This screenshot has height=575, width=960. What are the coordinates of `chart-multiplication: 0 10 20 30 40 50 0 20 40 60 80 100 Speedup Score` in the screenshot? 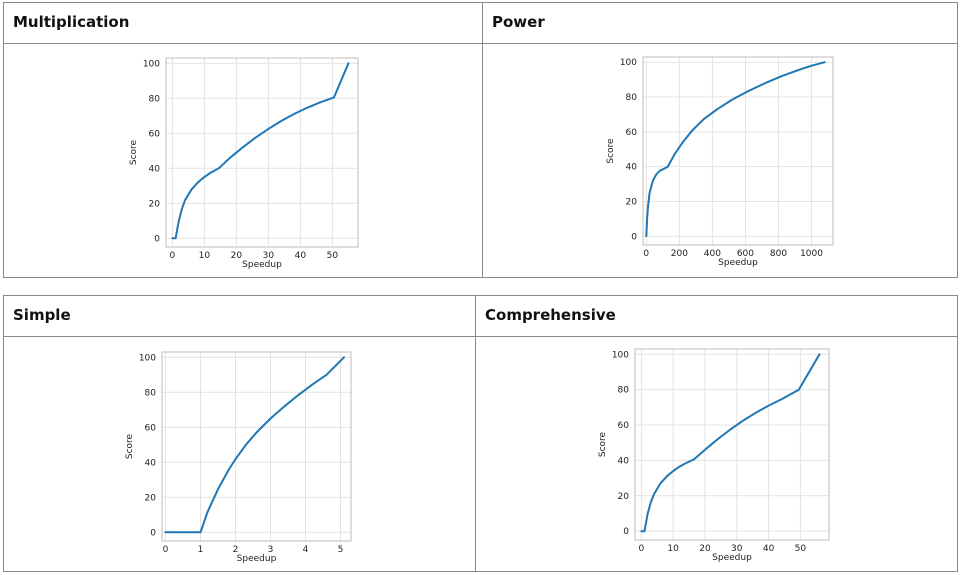 It's located at (244, 163).